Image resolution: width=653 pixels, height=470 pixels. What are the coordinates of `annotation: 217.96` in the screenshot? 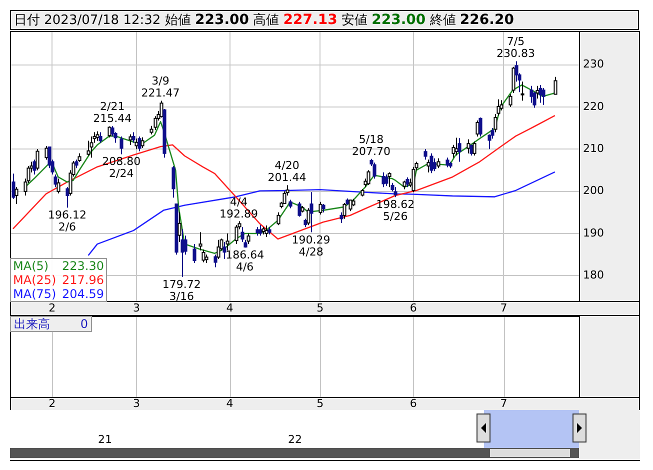 It's located at (83, 280).